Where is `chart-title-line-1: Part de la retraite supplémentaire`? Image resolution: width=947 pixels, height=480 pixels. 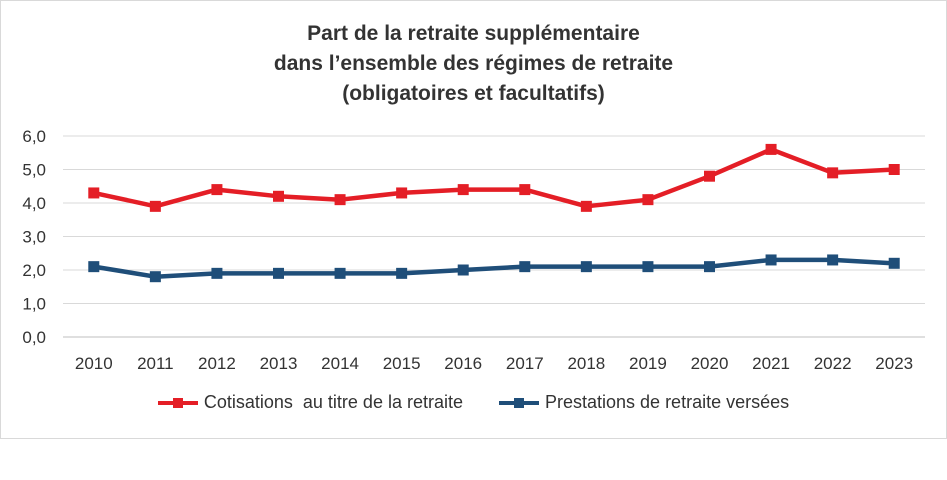
chart-title-line-1: Part de la retraite supplémentaire is located at coordinates (473, 33).